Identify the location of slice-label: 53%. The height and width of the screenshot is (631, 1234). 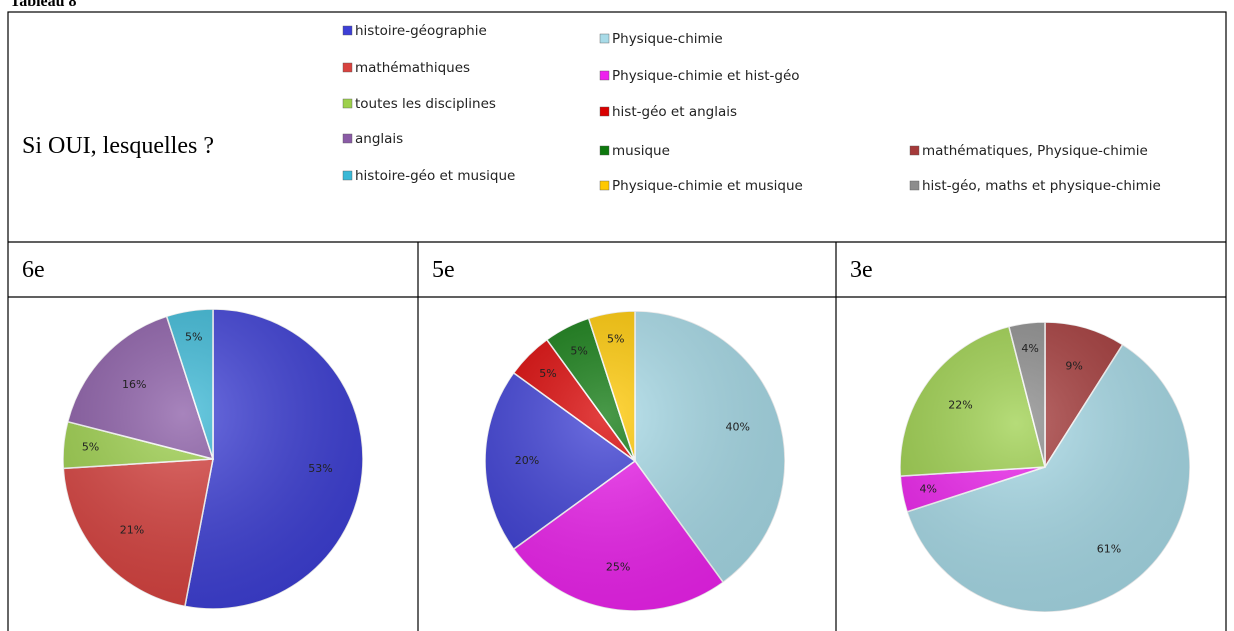
(320, 468).